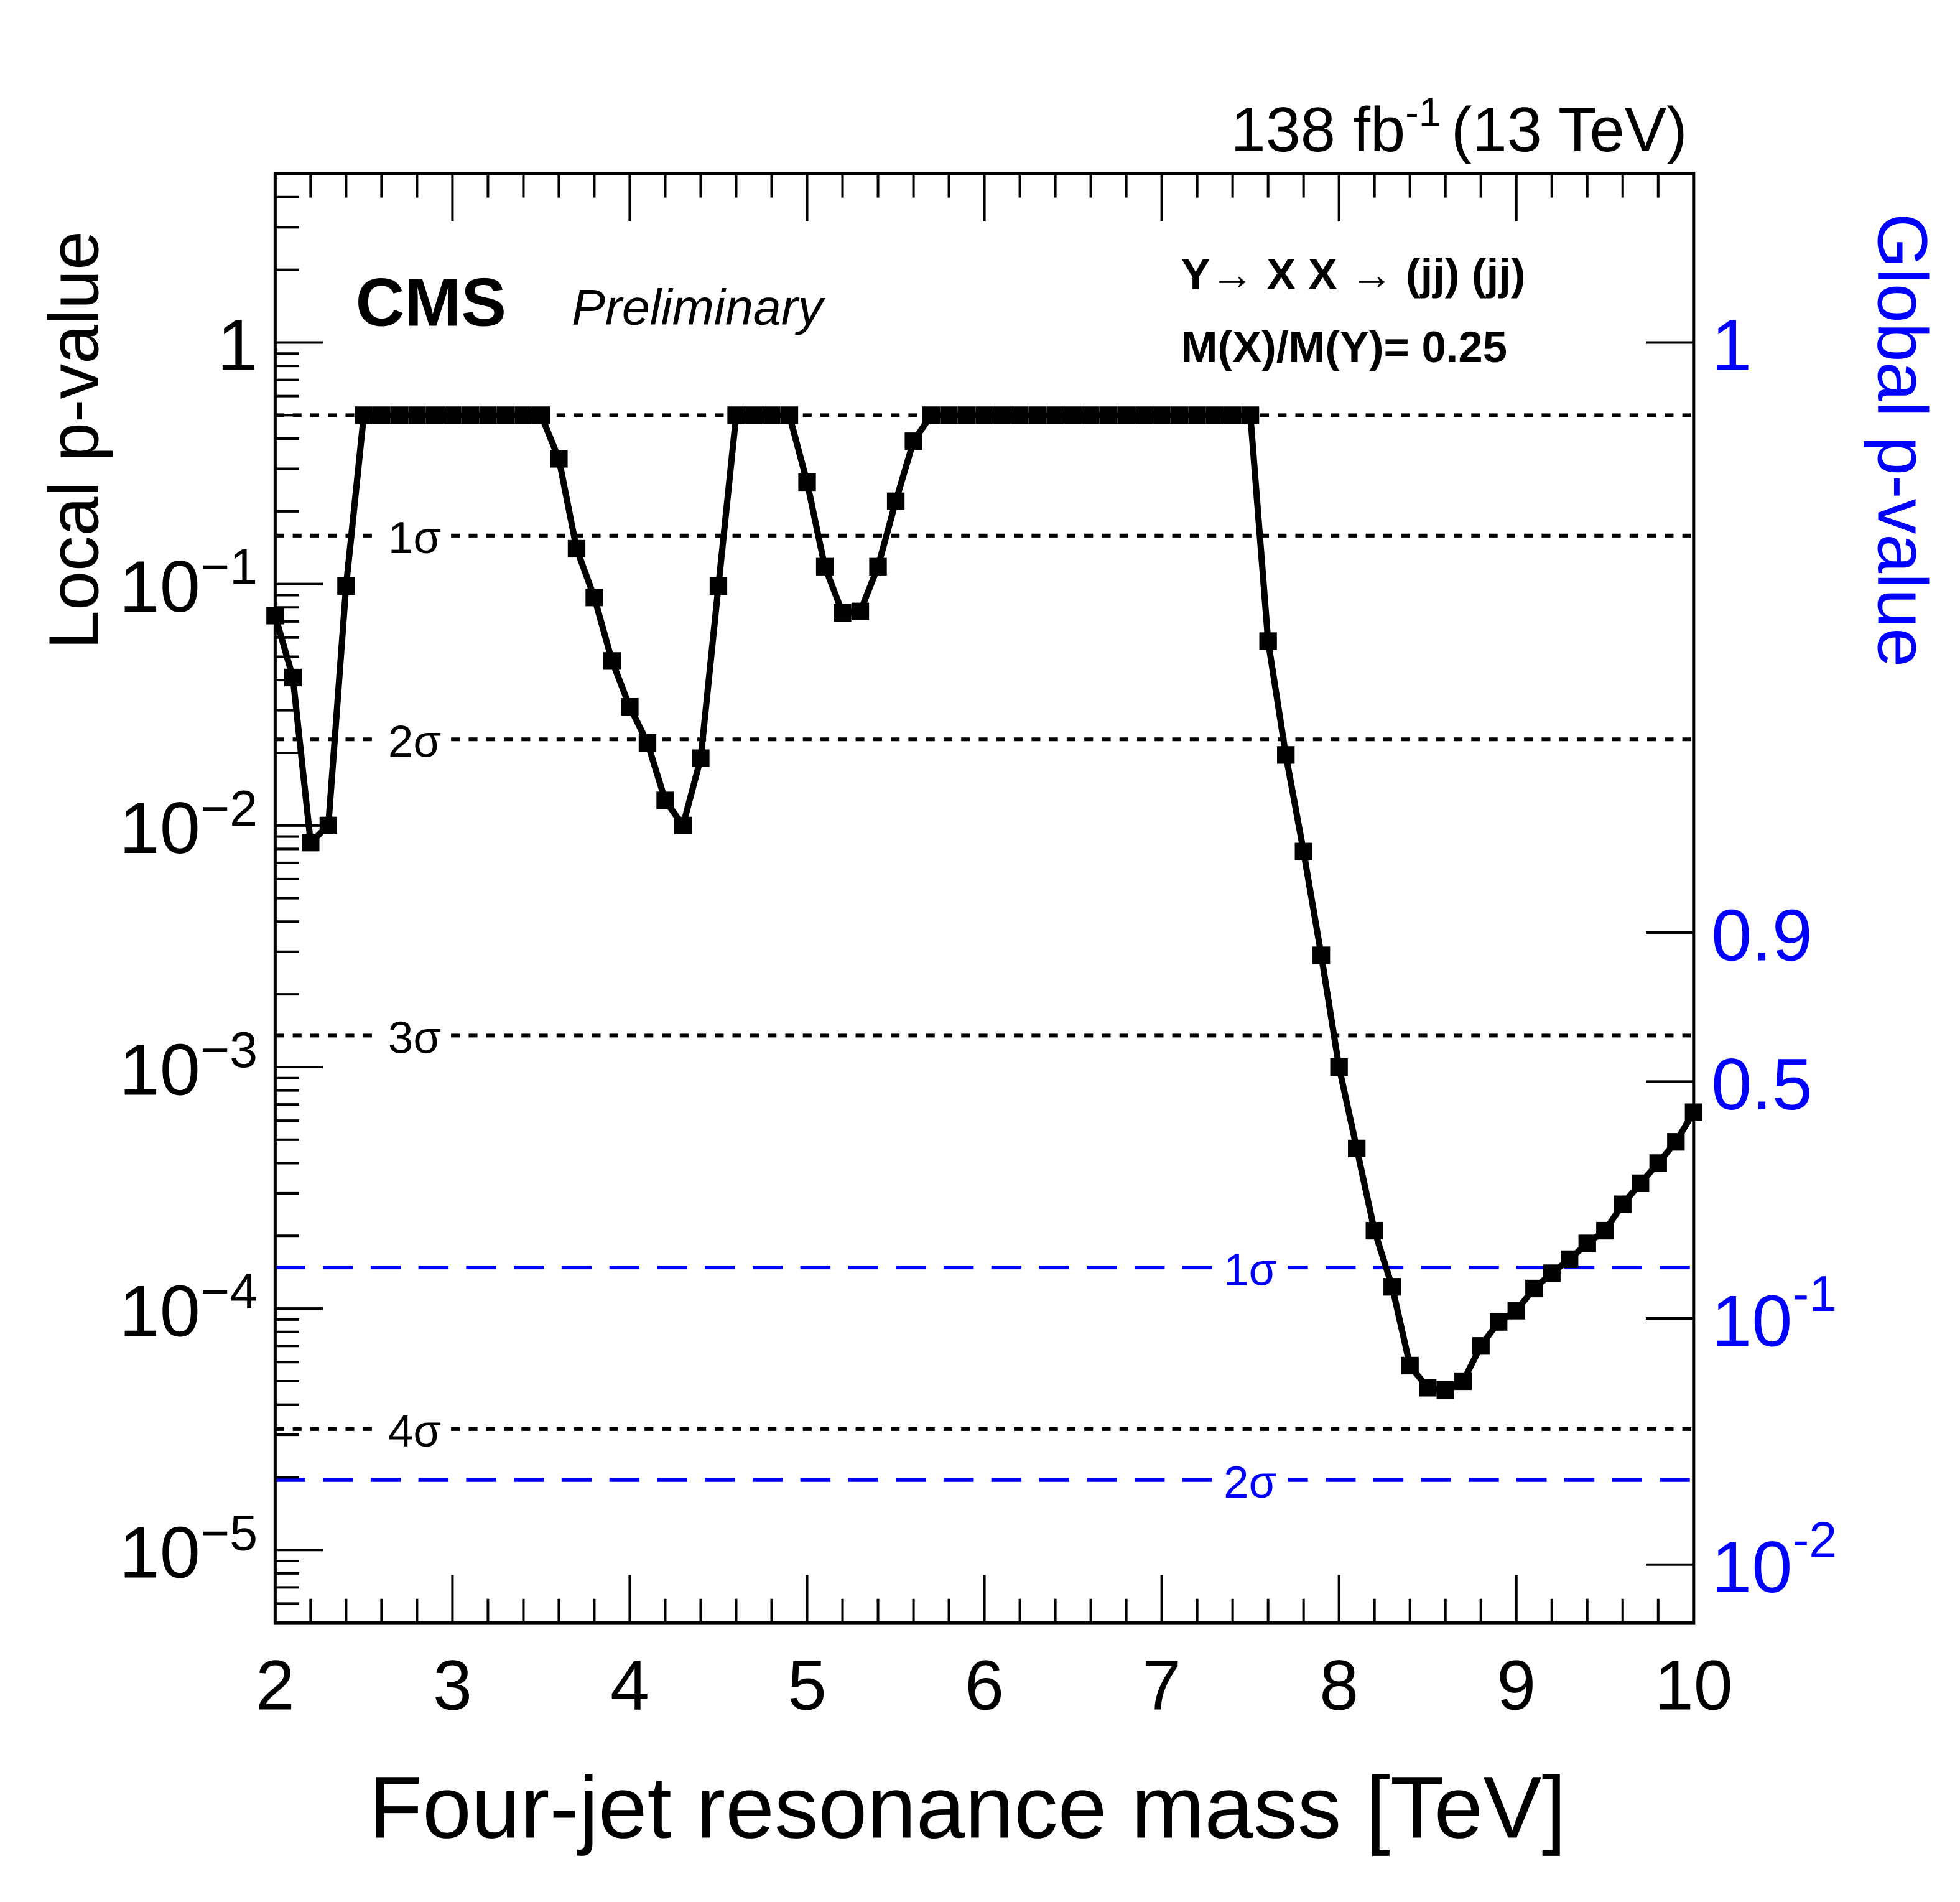 The width and height of the screenshot is (1960, 1902). What do you see at coordinates (1458, 126) in the screenshot?
I see `lumi-label: 138 fb-1 (13 TeV)` at bounding box center [1458, 126].